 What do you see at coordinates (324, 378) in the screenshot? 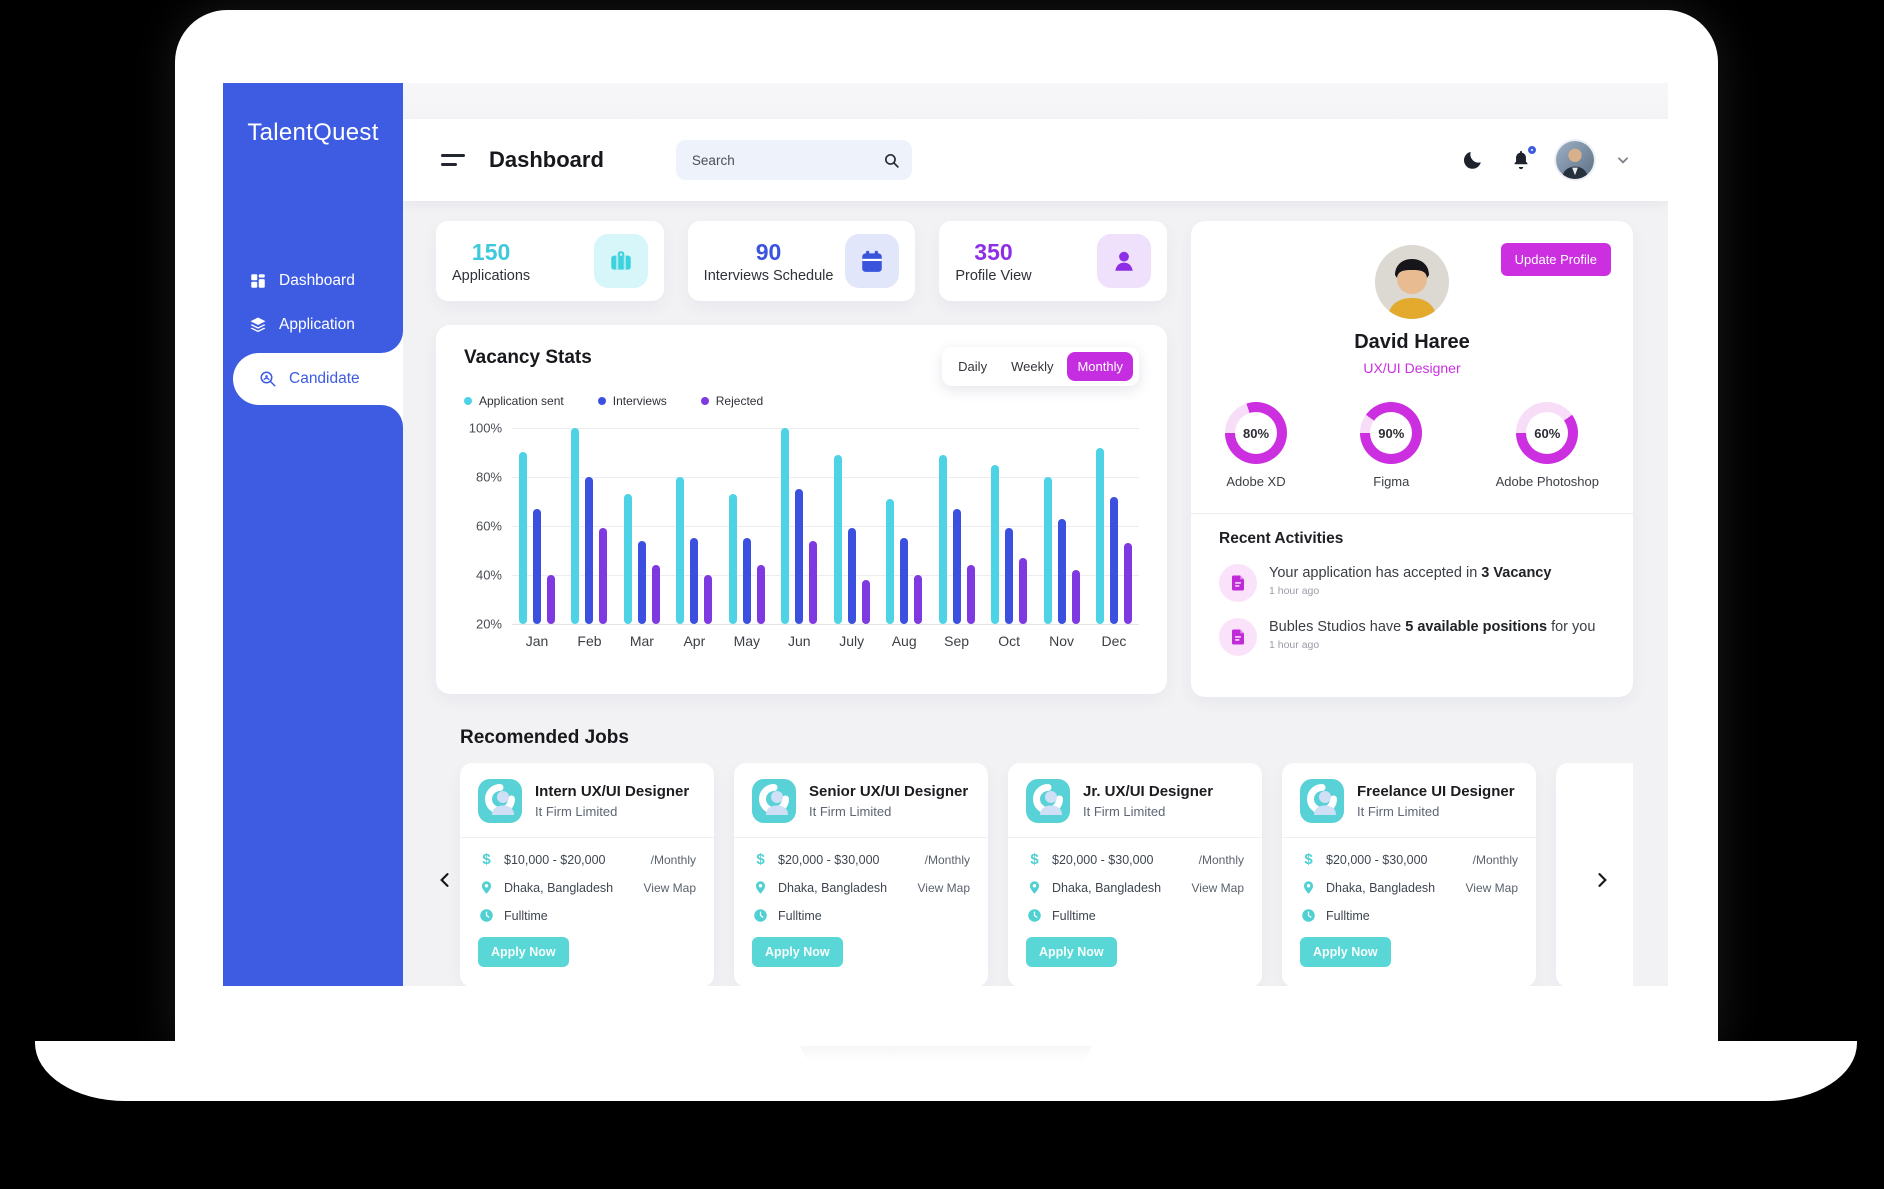
I see `sidebar-item-label: Candidate` at bounding box center [324, 378].